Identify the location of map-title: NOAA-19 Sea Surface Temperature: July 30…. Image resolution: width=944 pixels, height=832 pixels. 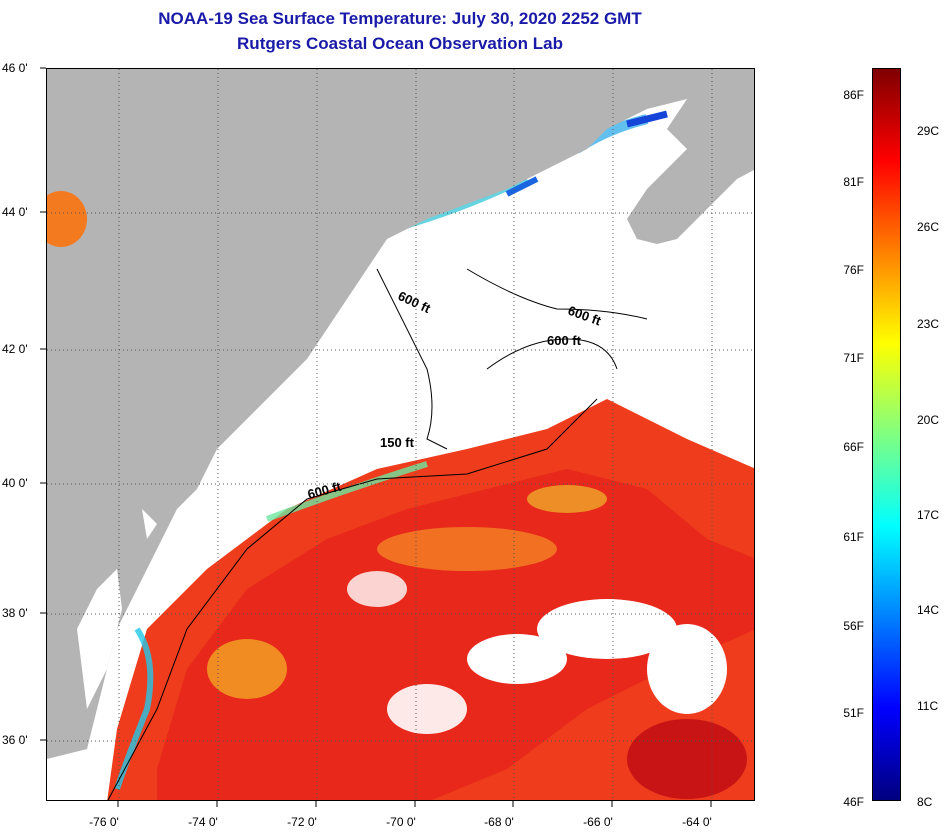
(400, 18).